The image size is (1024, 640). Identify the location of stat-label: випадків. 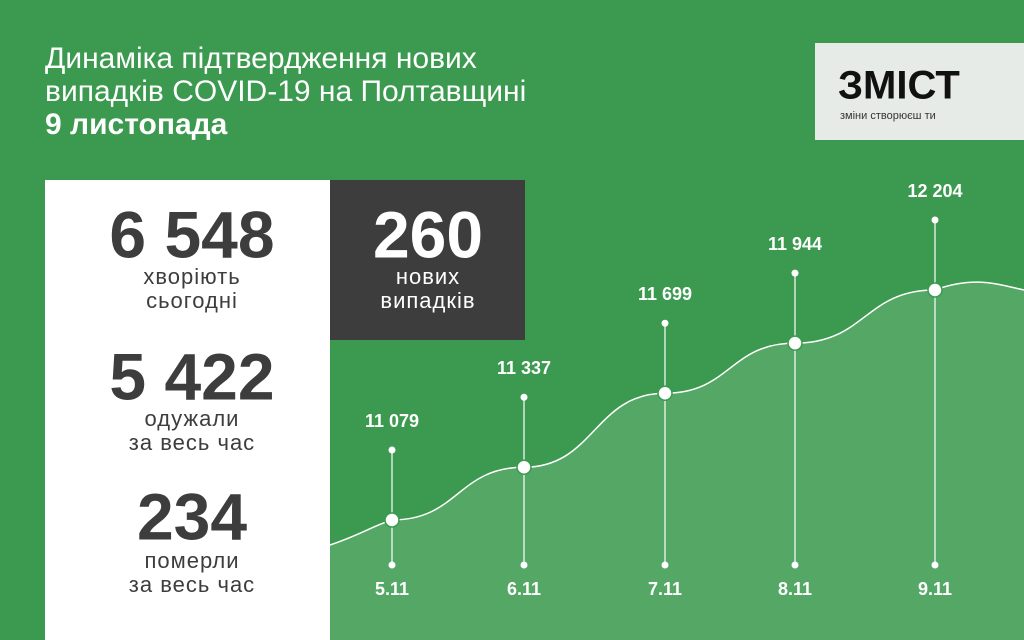
(427, 300).